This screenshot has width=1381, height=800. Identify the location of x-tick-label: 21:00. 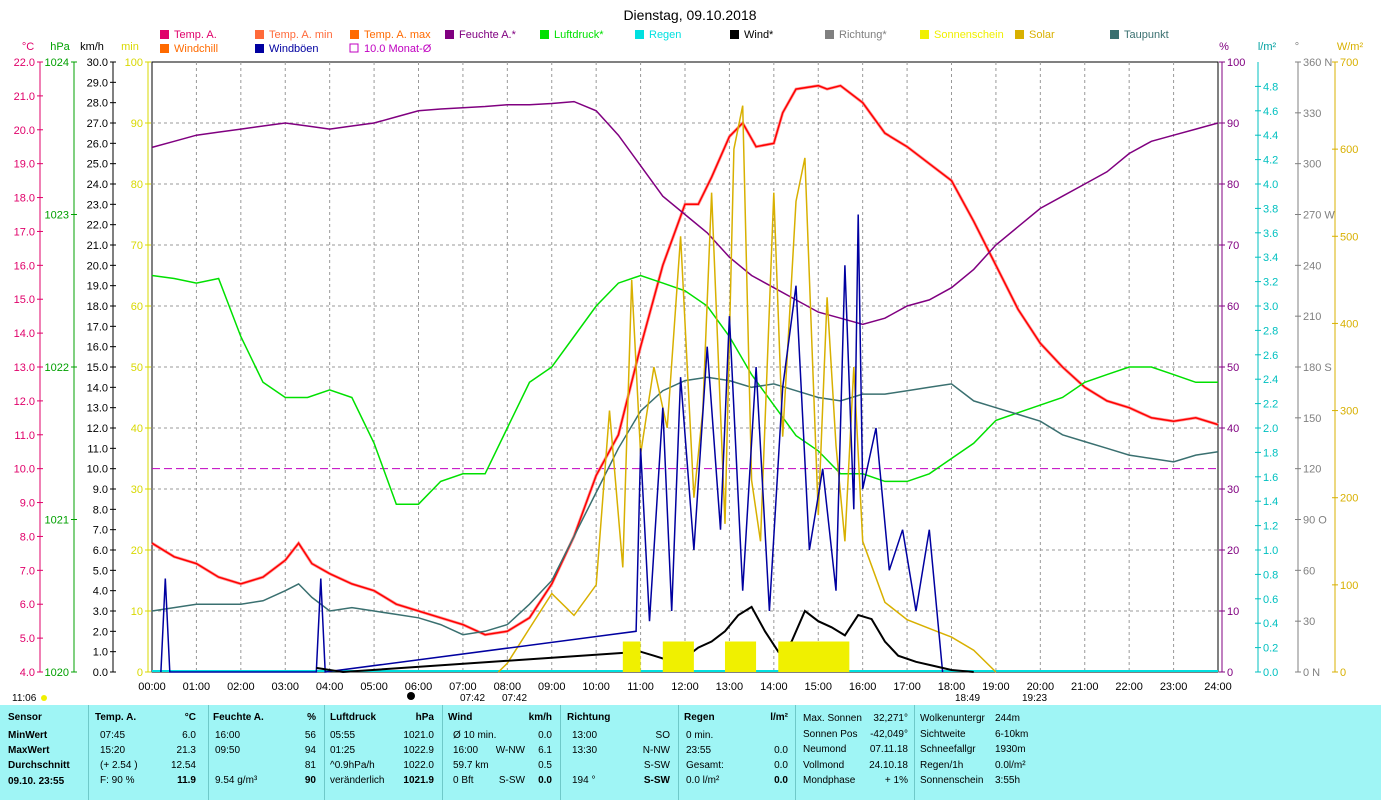
(1085, 687).